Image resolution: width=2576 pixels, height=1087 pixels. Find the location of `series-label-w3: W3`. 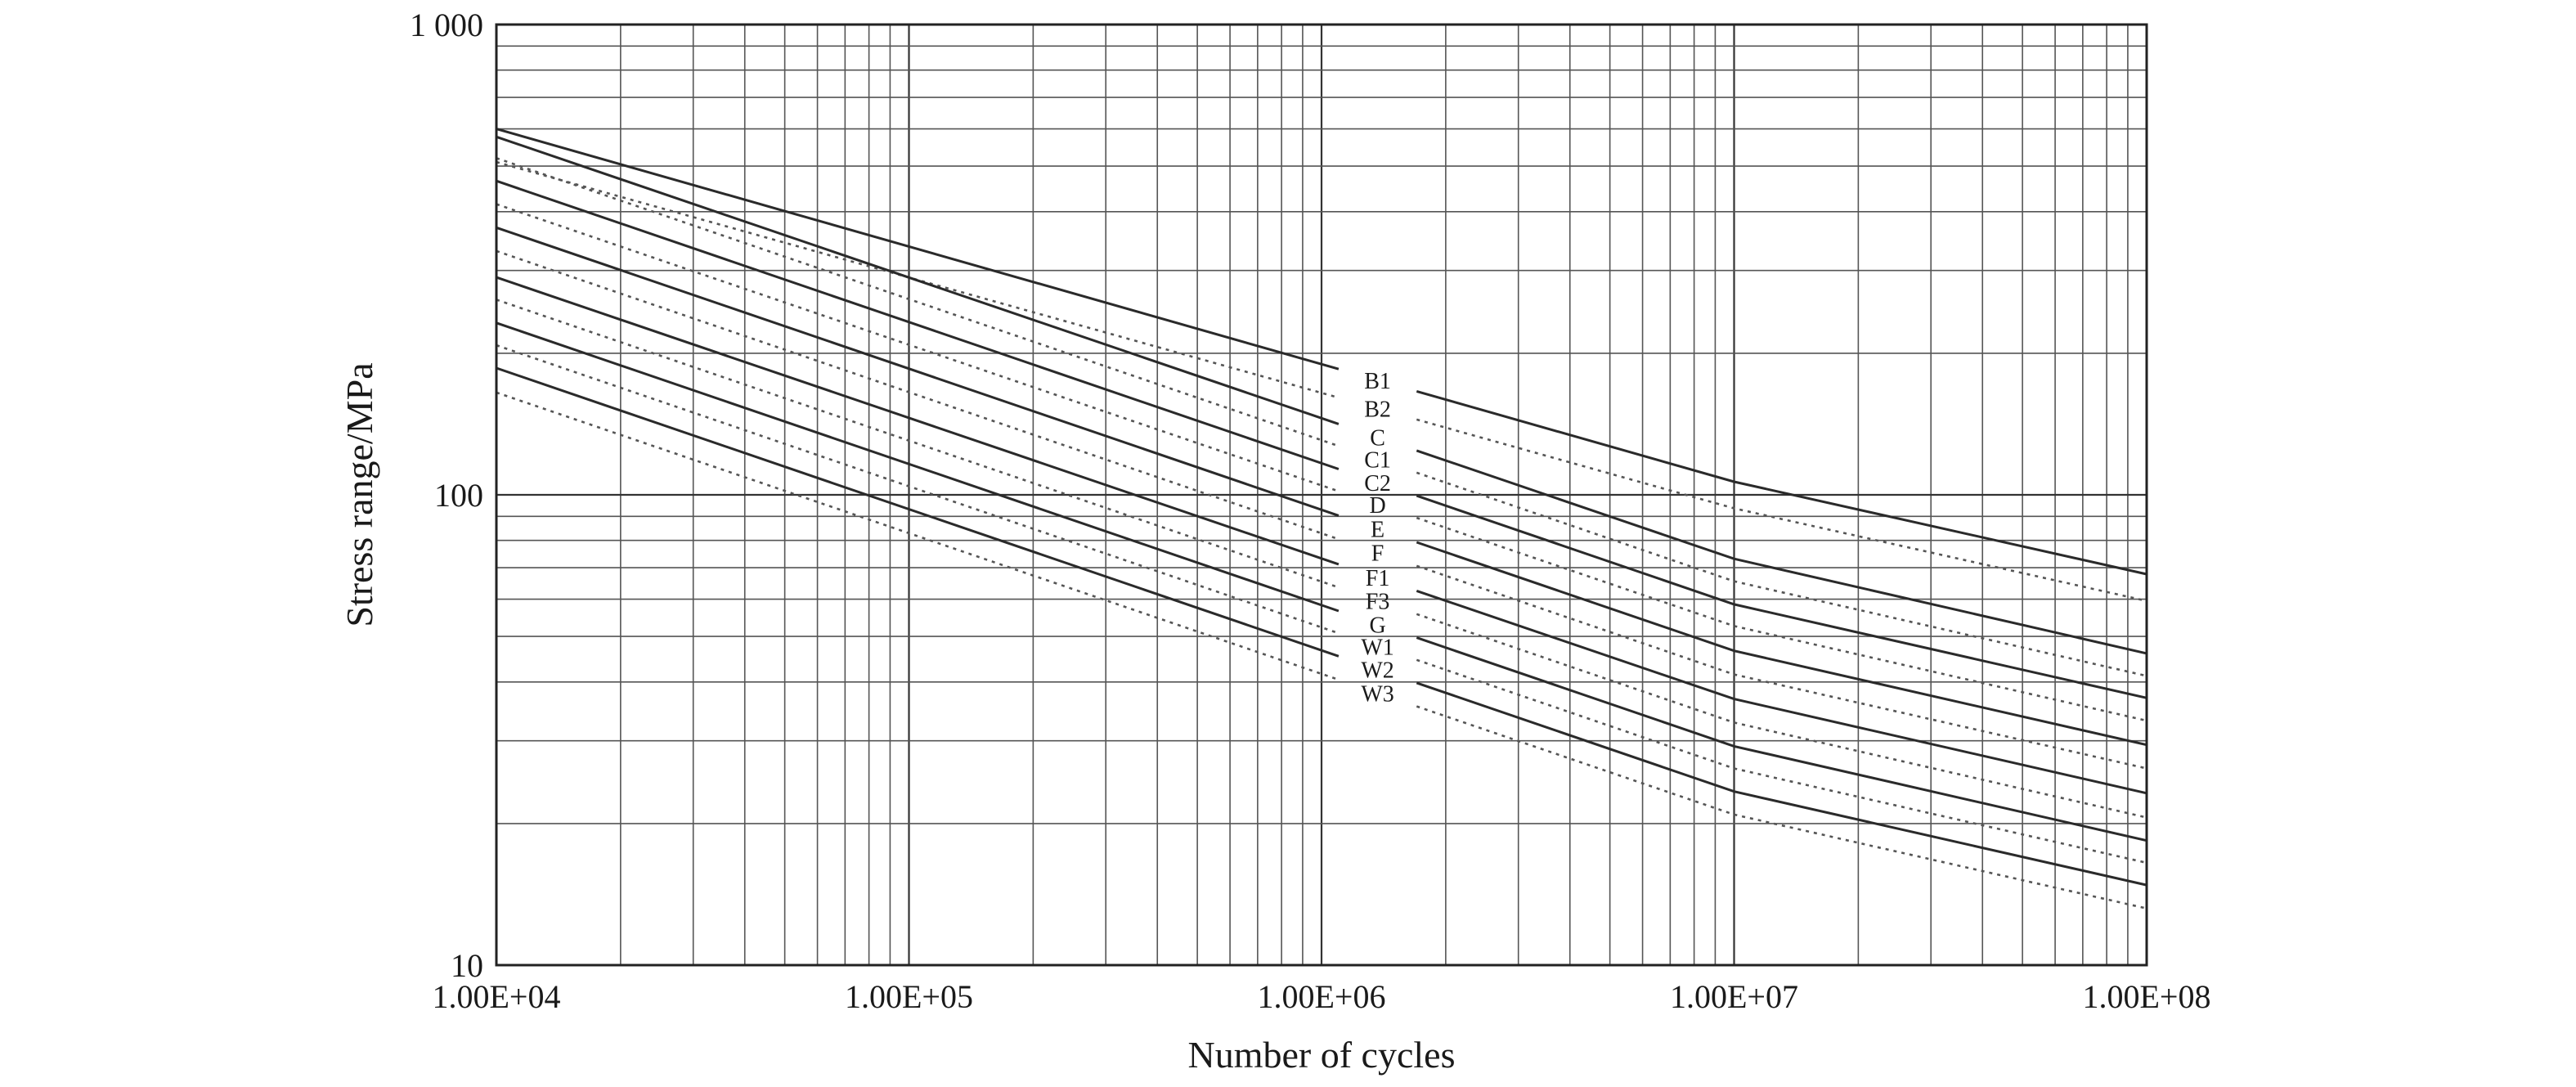

series-label-w3: W3 is located at coordinates (1377, 694).